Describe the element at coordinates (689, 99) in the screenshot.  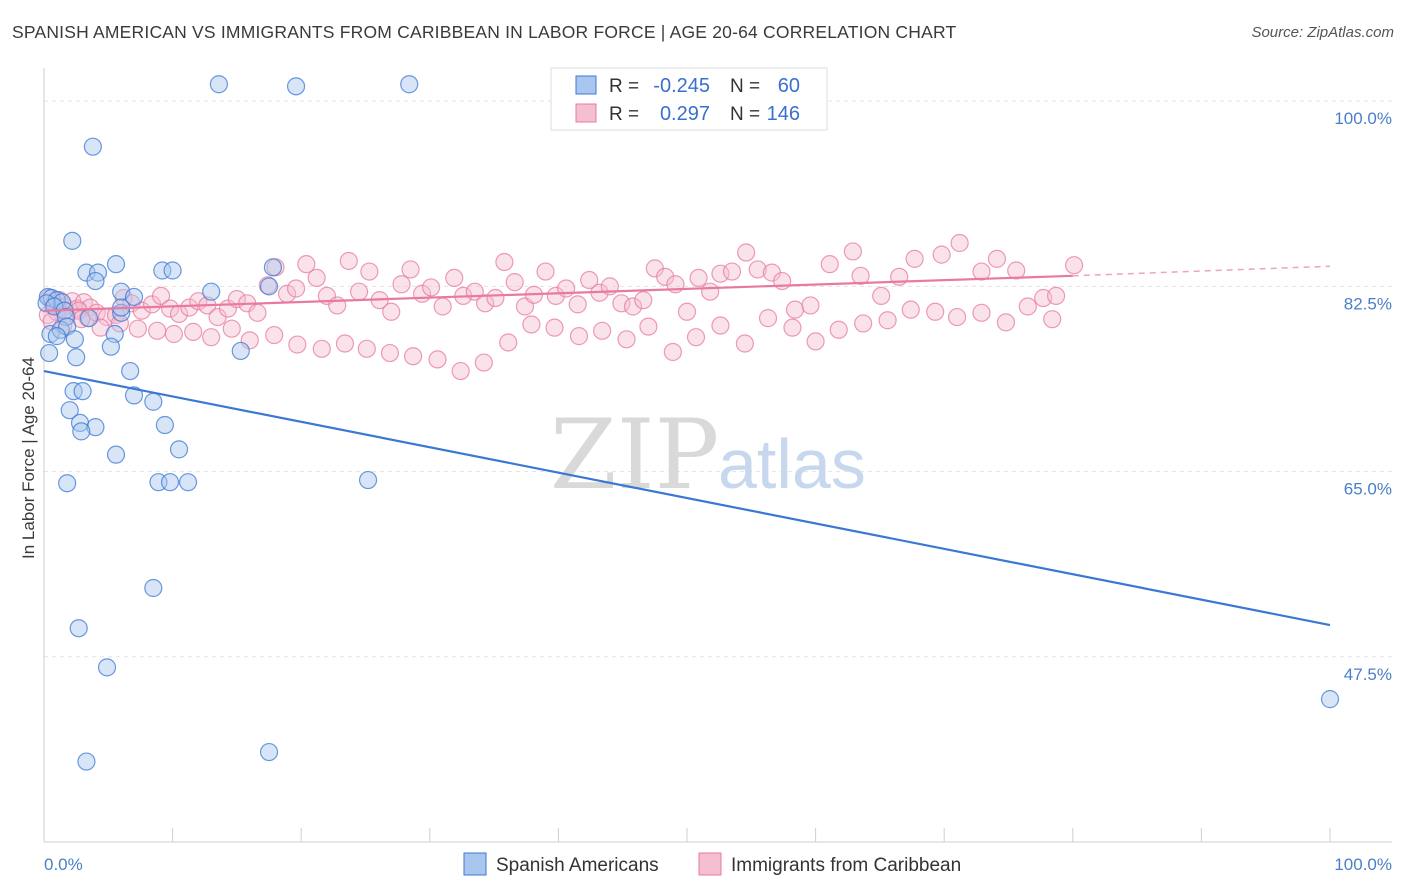
I see `stats-legend: R = -0.245 N = 60 R = 0.297 N = 146` at that location.